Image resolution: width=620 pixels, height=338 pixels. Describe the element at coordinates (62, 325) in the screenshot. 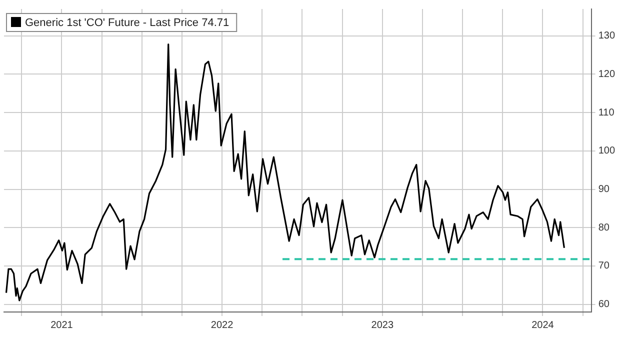

I see `x-tick-label: 2021` at that location.